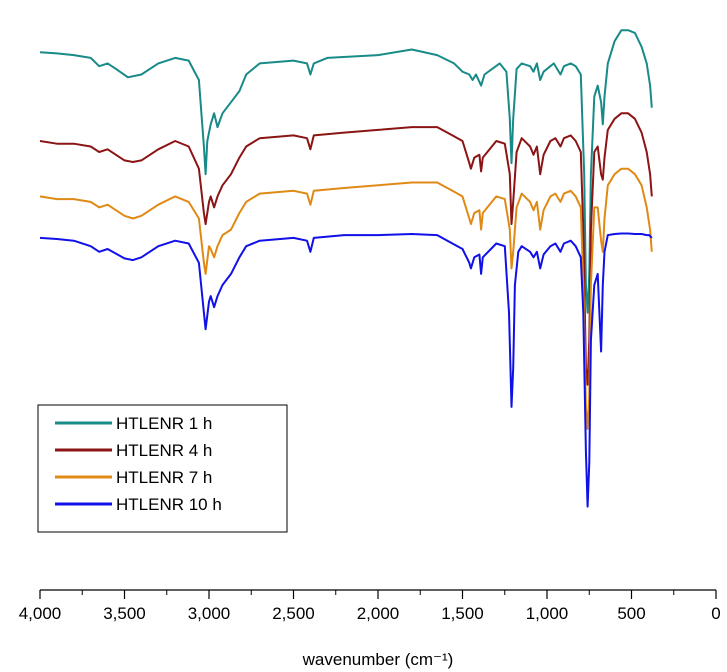 This screenshot has width=727, height=672. What do you see at coordinates (631, 613) in the screenshot?
I see `x-tick-label: 500` at bounding box center [631, 613].